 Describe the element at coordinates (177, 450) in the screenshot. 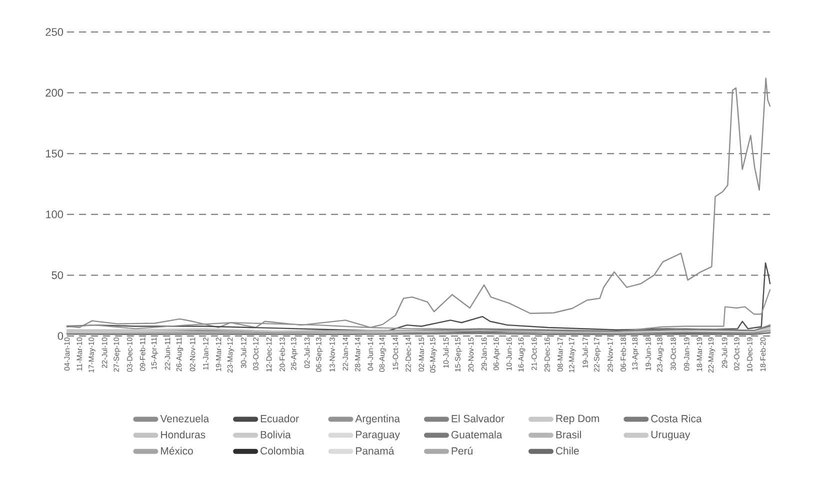

I see `legend-label: México` at that location.